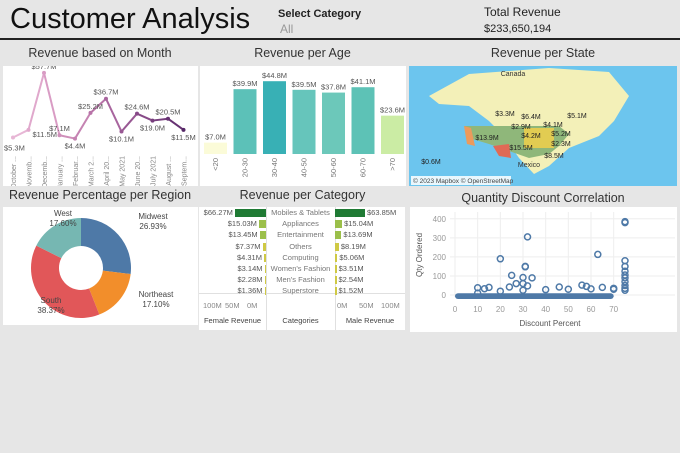 The image size is (680, 453). Describe the element at coordinates (183, 137) in the screenshot. I see `data-label: $11.5M` at that location.